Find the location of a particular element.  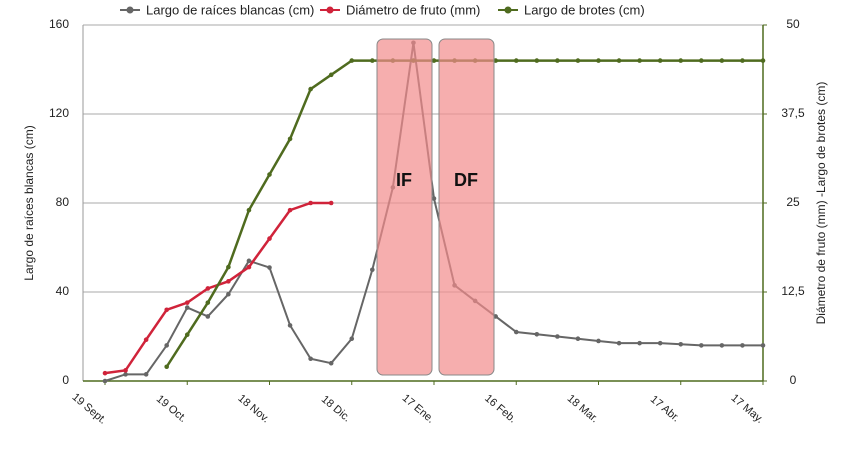

annotations: IF DF is located at coordinates (435, 207).